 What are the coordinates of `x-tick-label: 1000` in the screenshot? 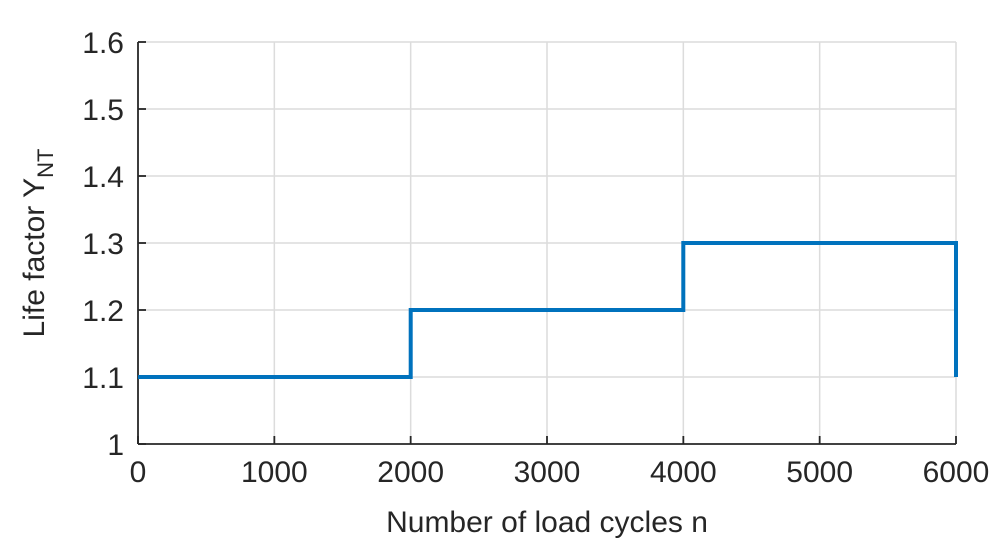 It's located at (274, 472).